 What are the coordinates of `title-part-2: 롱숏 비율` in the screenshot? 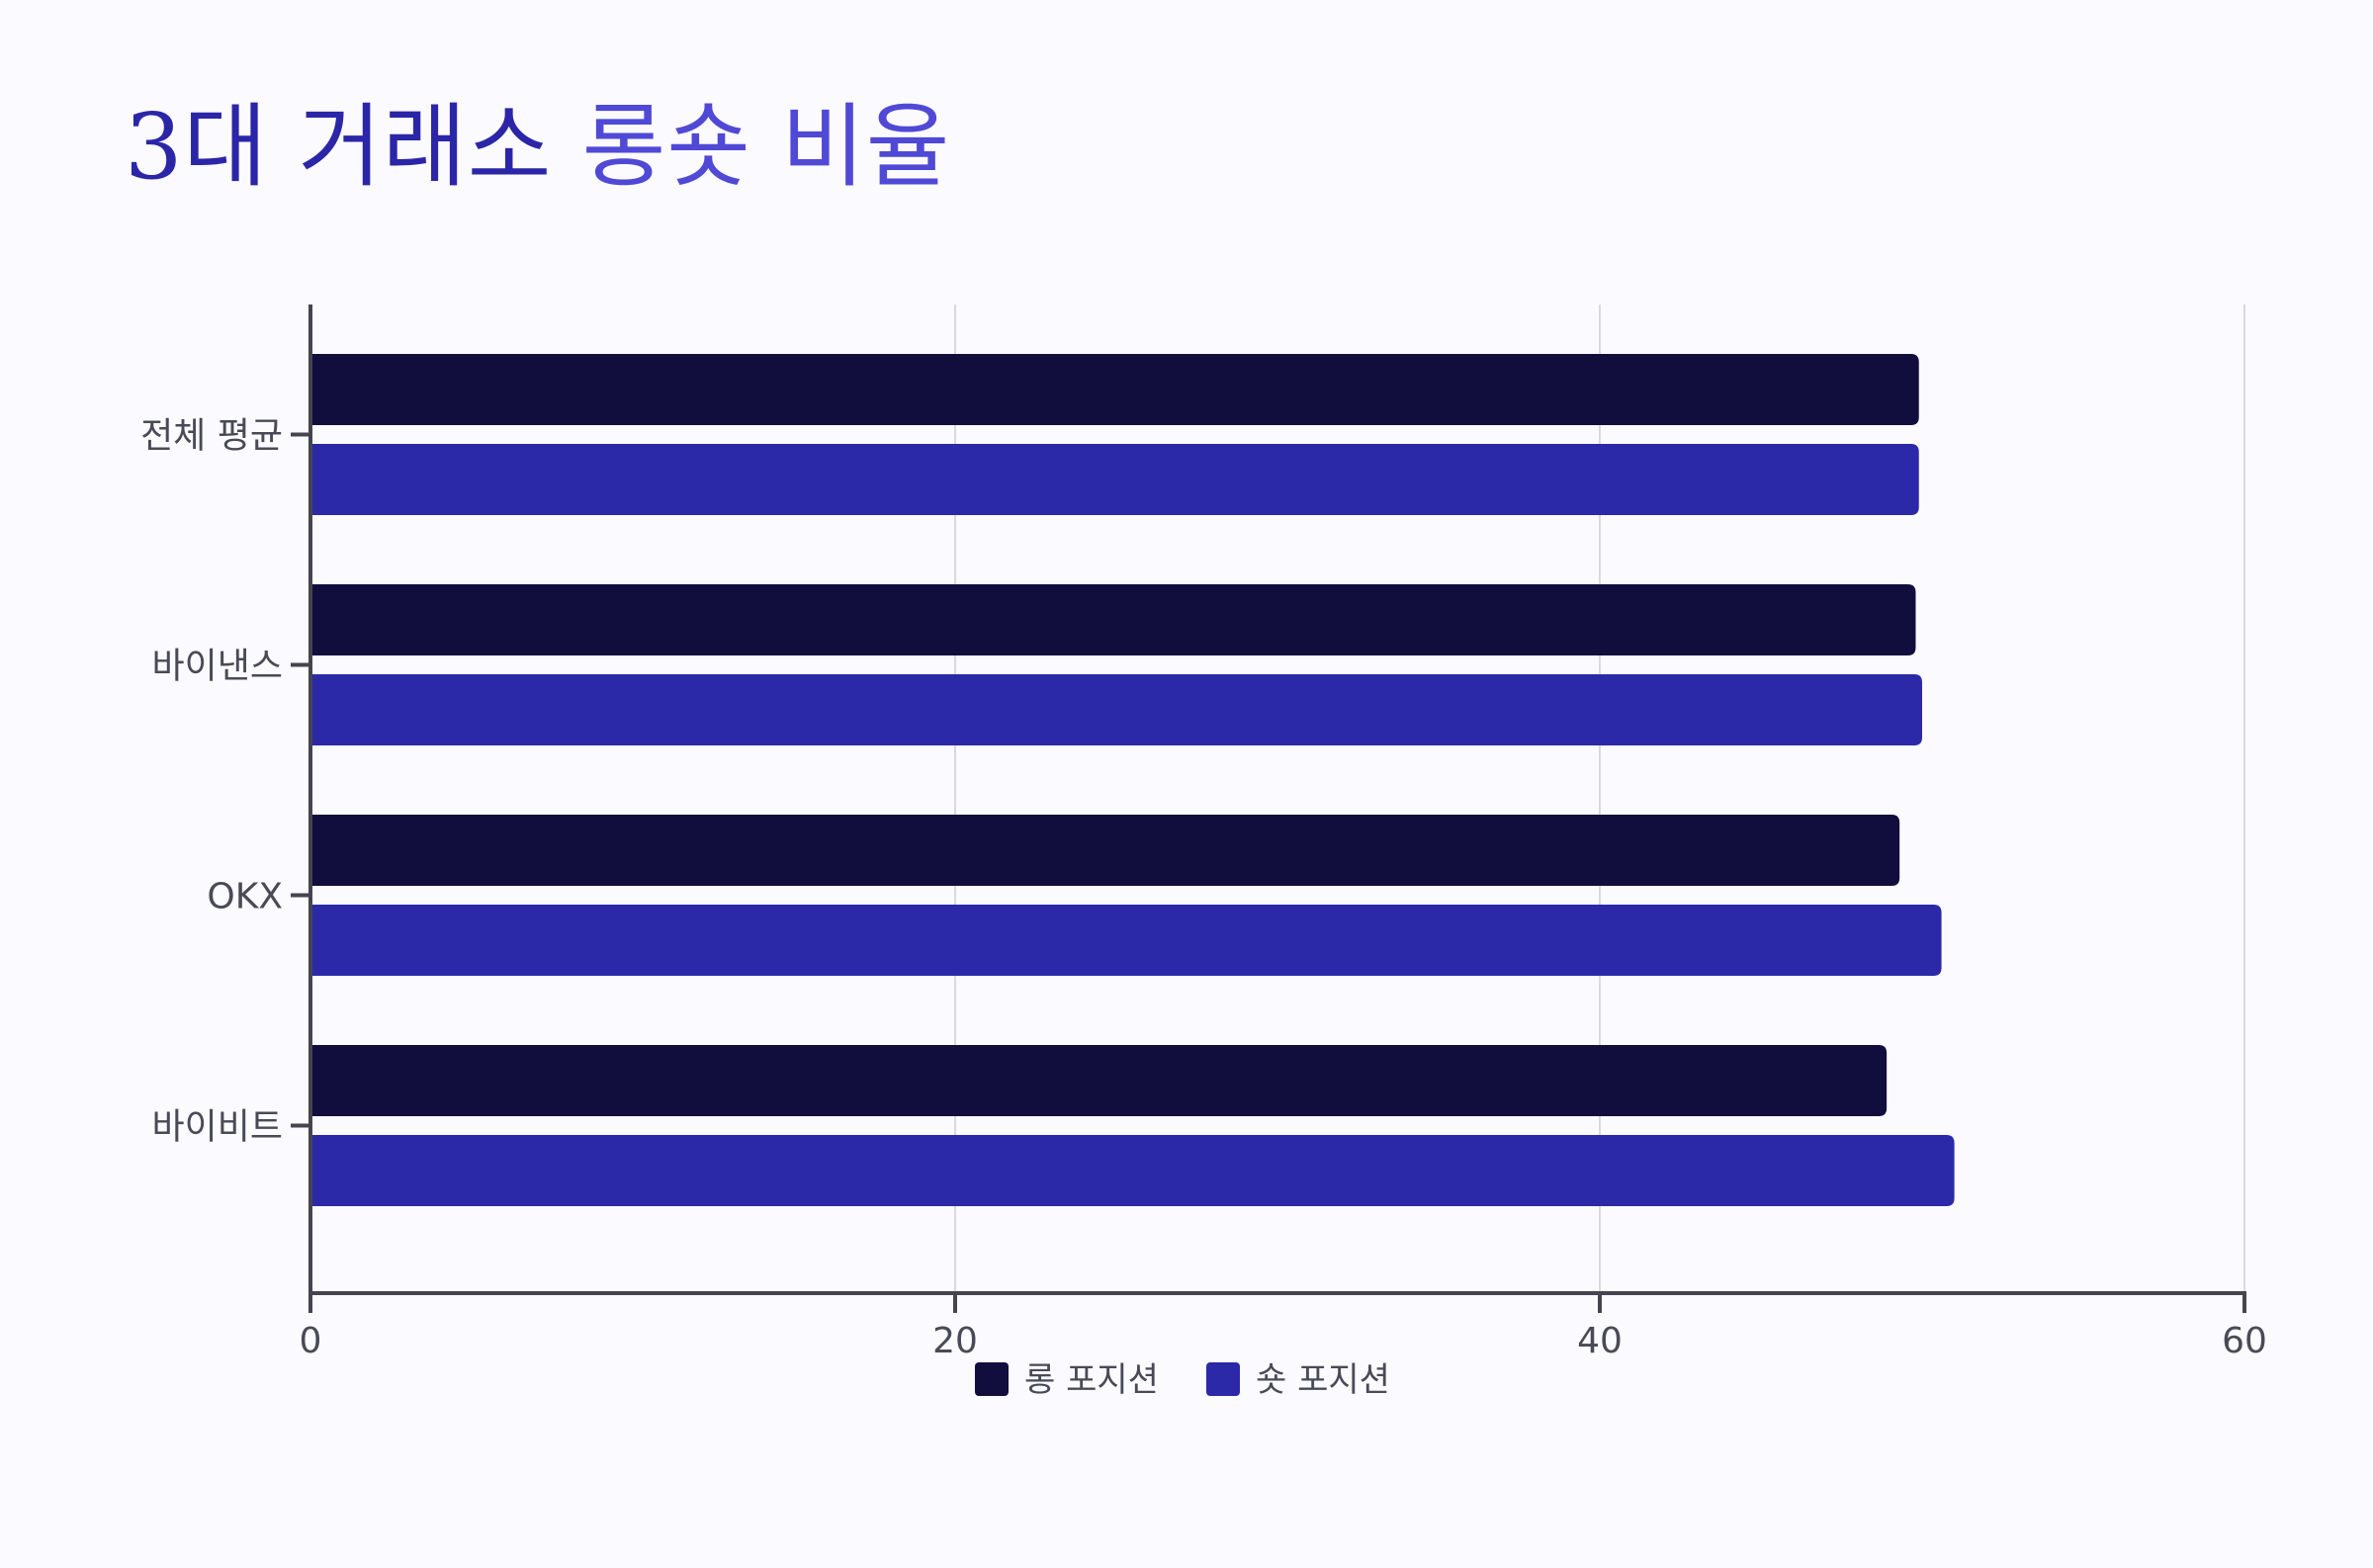 It's located at (766, 147).